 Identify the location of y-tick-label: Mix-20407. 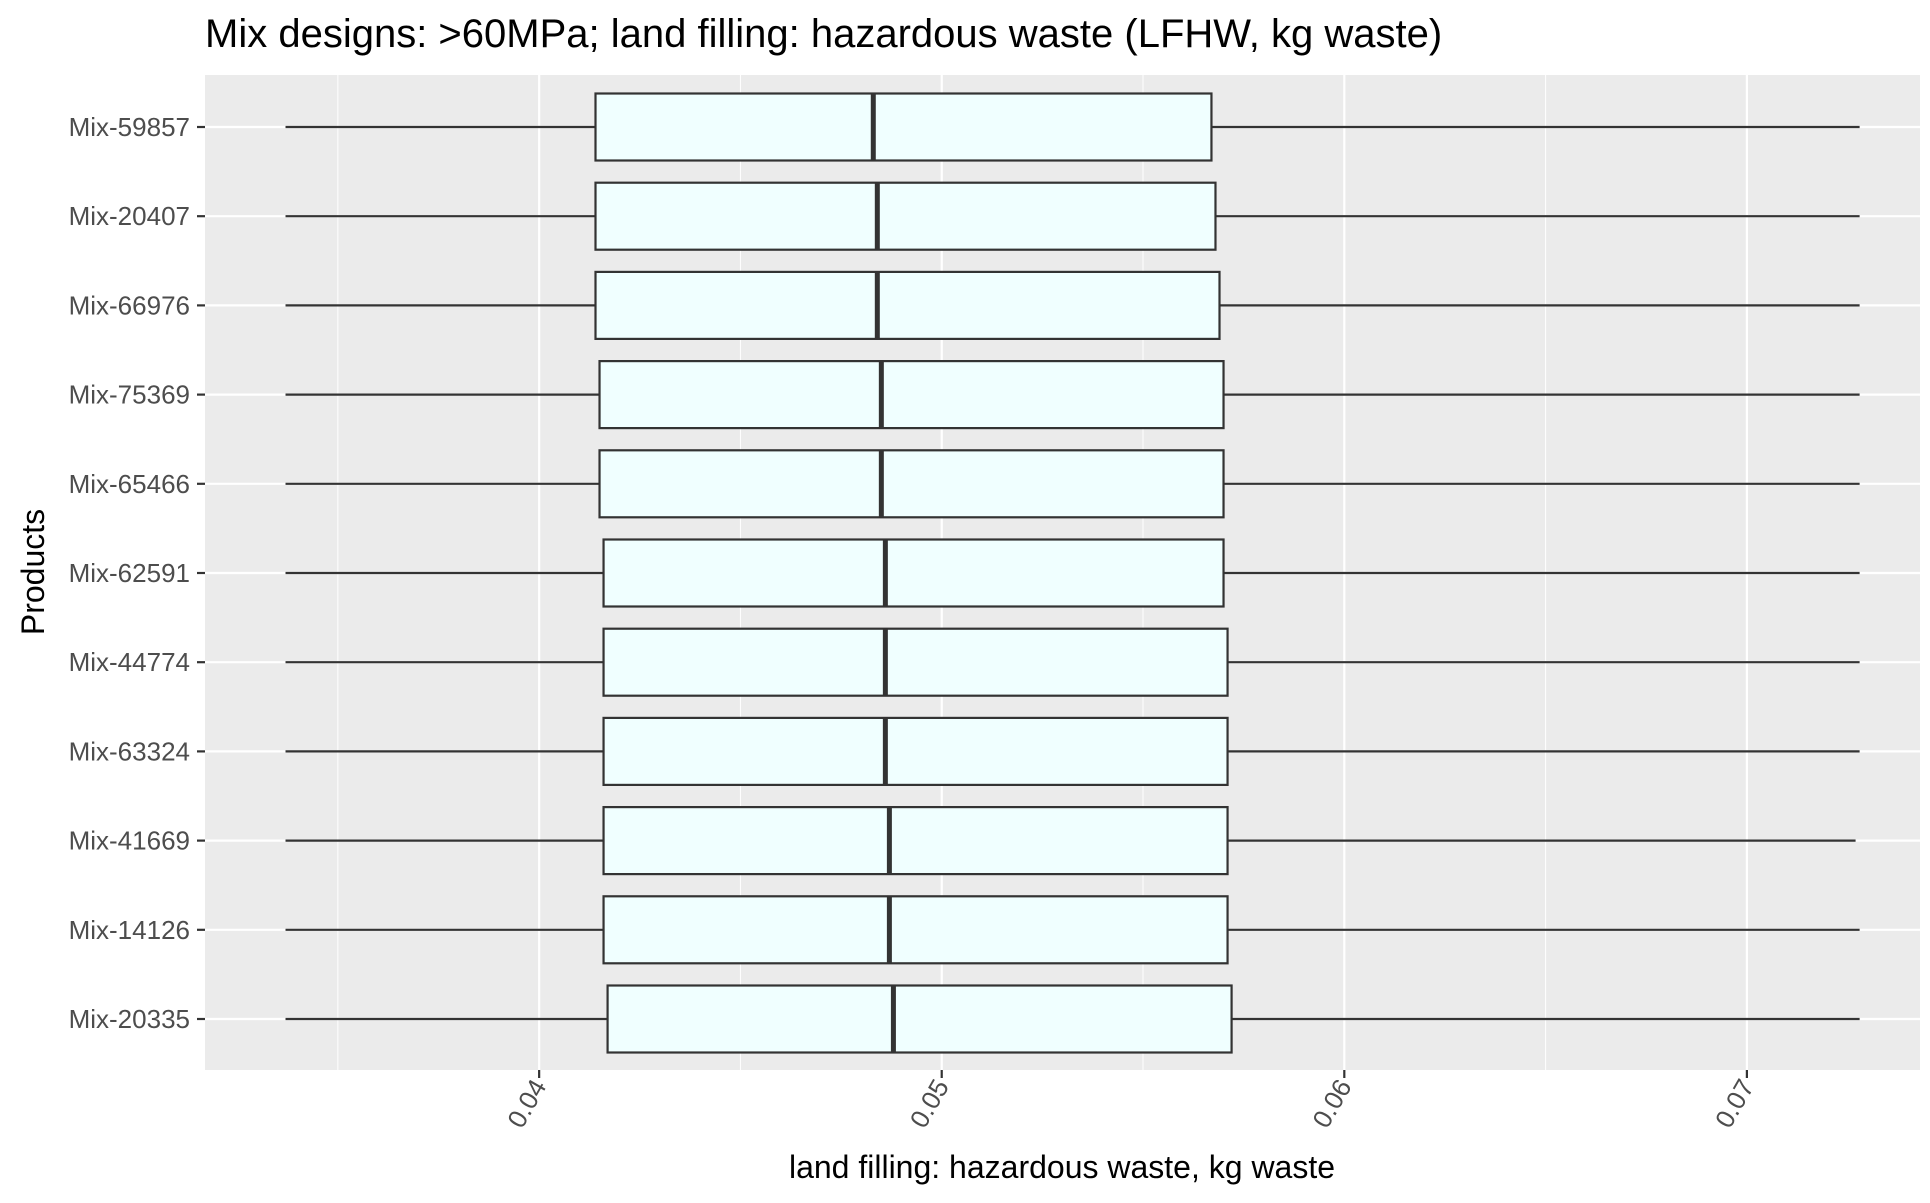
(129, 216).